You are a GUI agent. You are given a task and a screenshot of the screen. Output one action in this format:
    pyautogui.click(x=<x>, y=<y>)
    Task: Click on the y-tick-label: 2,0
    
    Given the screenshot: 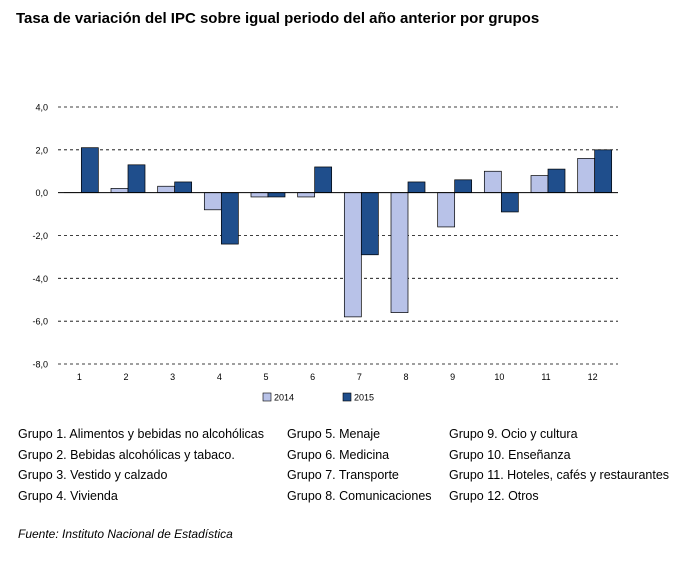 What is the action you would take?
    pyautogui.click(x=41, y=150)
    